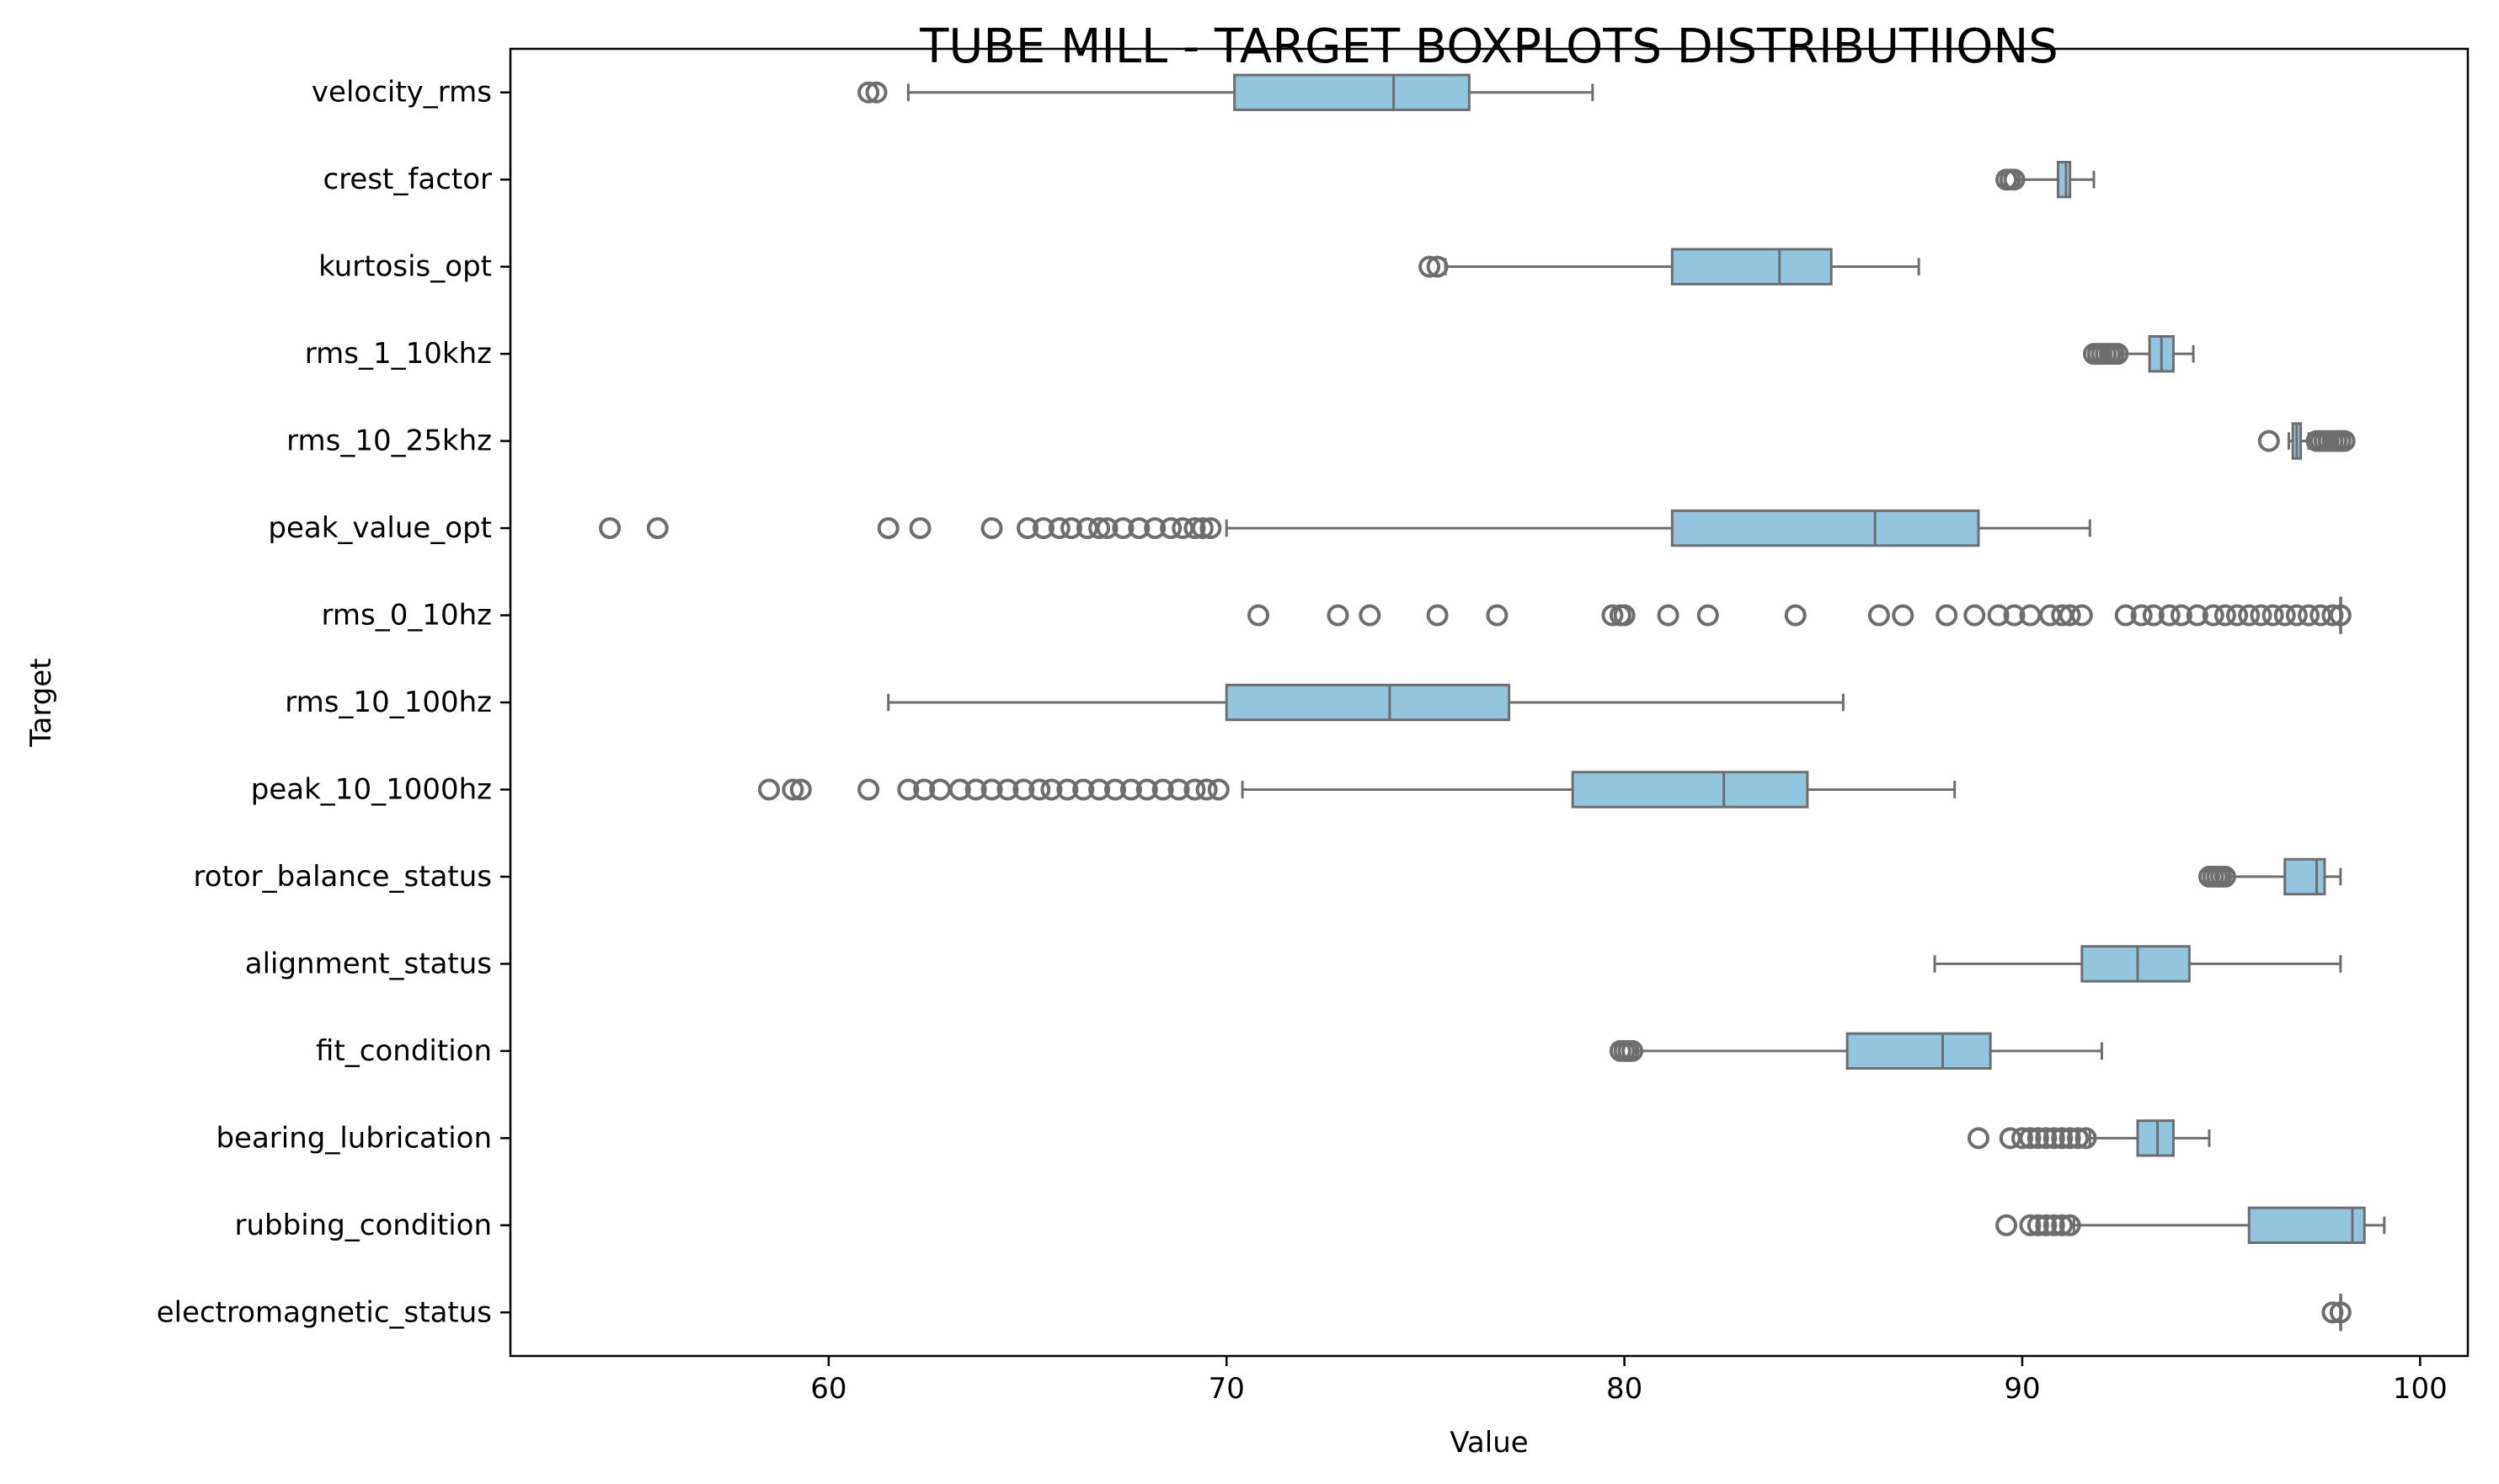  What do you see at coordinates (324, 1312) in the screenshot?
I see `y-tick-label: electromagnetic_status` at bounding box center [324, 1312].